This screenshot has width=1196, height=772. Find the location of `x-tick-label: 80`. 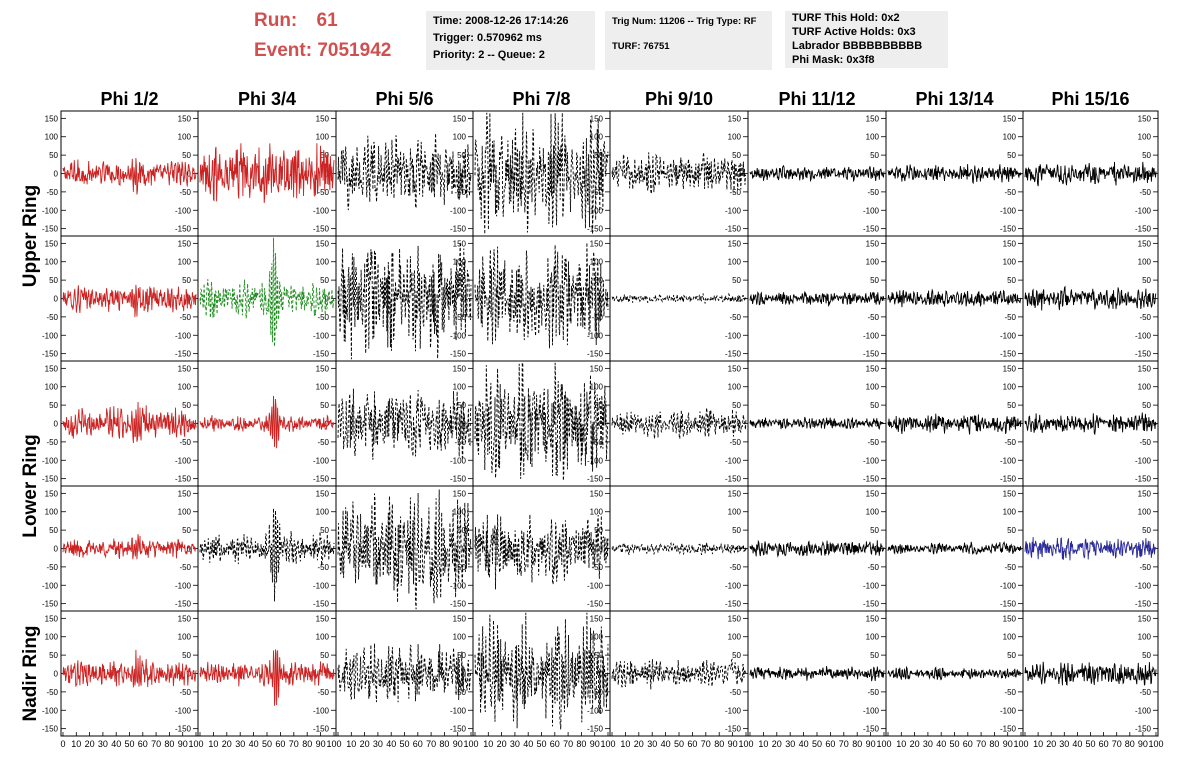

x-tick-label: 80 is located at coordinates (444, 744).